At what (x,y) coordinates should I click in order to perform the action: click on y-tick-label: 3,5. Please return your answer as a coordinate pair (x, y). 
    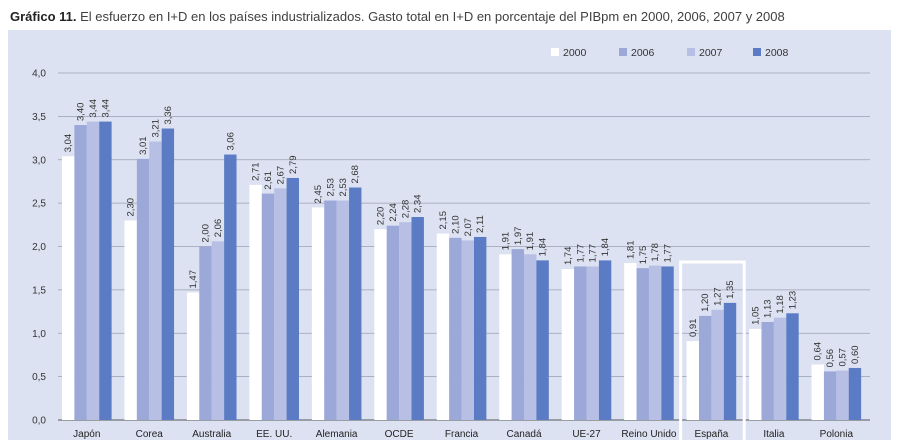
    Looking at the image, I should click on (39, 117).